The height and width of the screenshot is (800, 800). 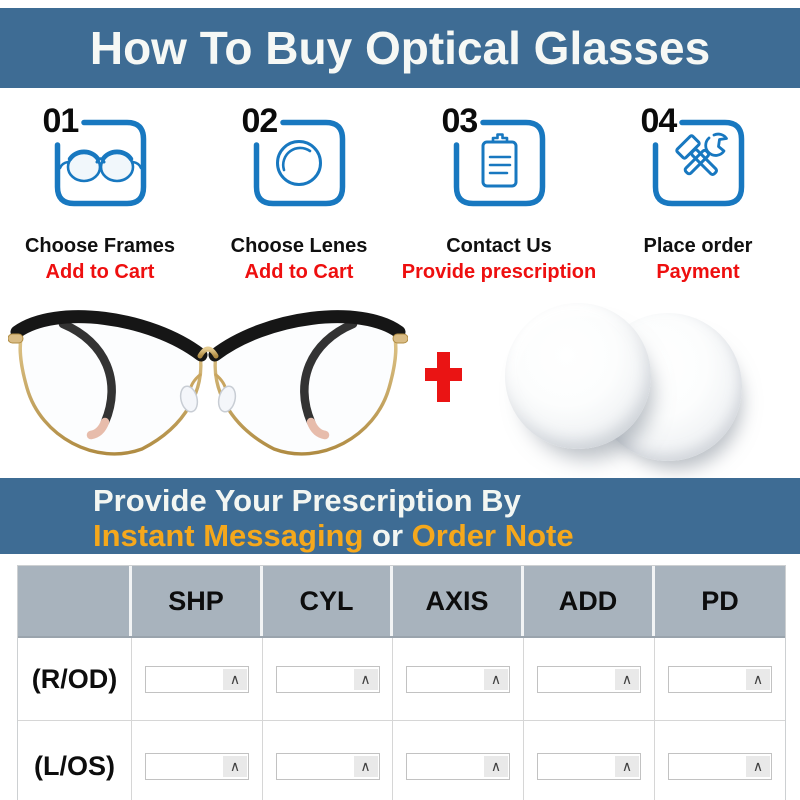 What do you see at coordinates (698, 246) in the screenshot?
I see `step-title: Place order` at bounding box center [698, 246].